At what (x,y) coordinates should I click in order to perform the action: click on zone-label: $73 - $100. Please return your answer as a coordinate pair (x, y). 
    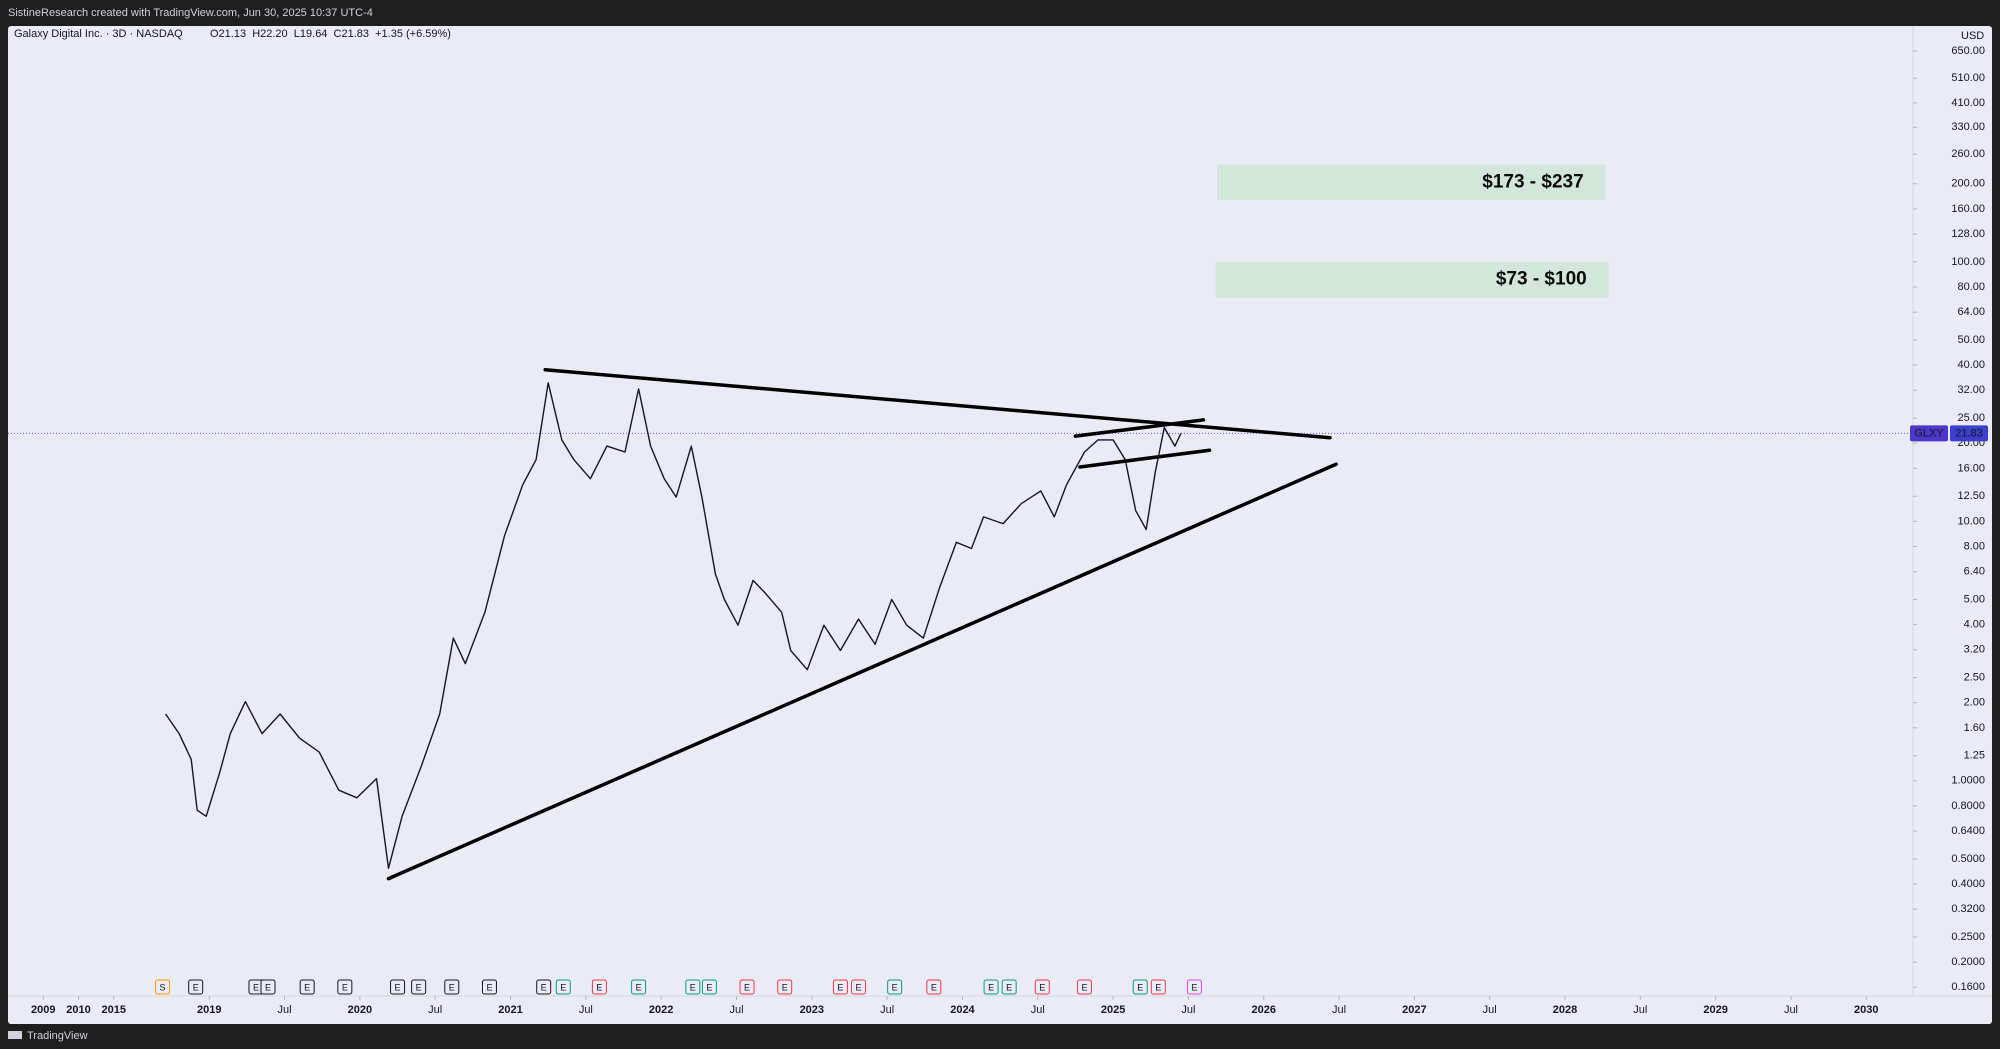
    Looking at the image, I should click on (1541, 279).